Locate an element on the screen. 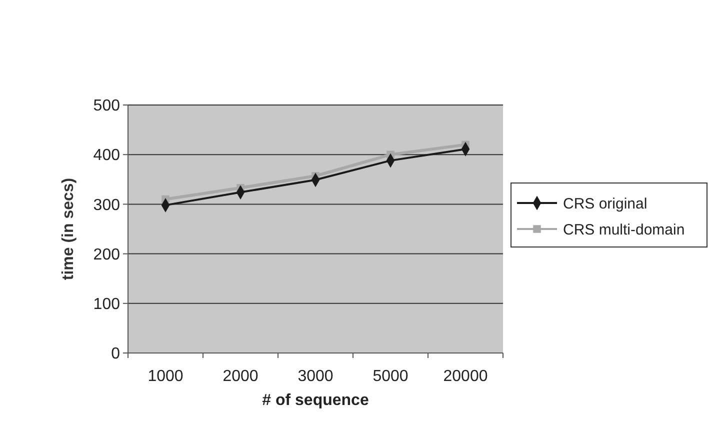 The height and width of the screenshot is (421, 721). y-tick-label: 0 is located at coordinates (115, 354).